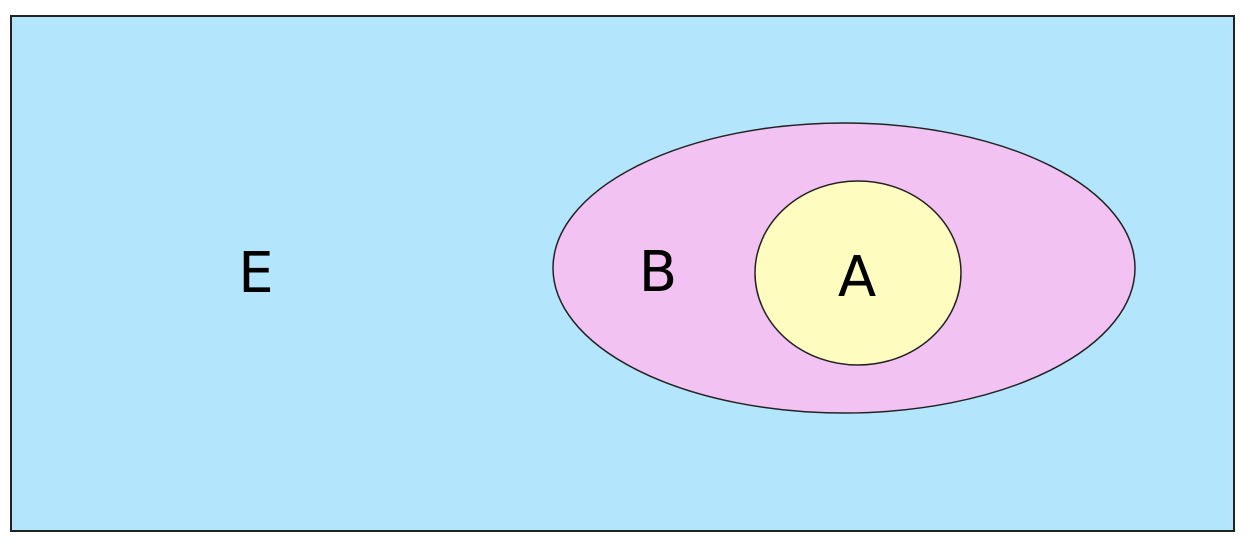  Describe the element at coordinates (658, 272) in the screenshot. I see `label-B: B` at that location.